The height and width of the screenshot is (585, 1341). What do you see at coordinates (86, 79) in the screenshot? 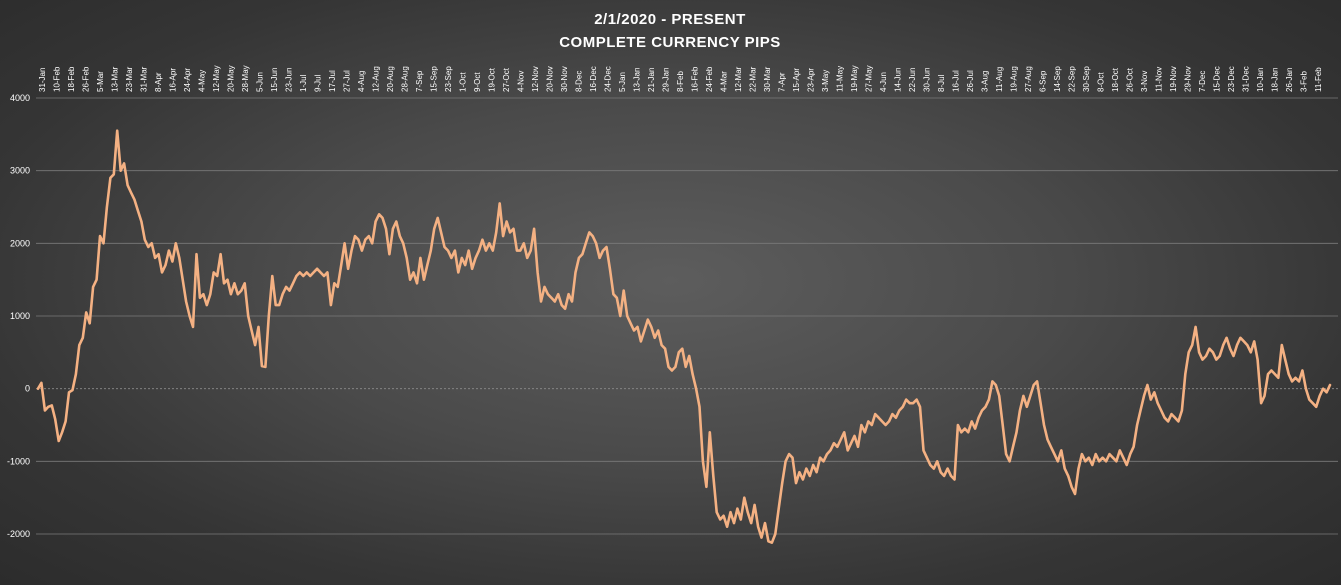
I see `x-tick-label: 26-Feb` at bounding box center [86, 79].